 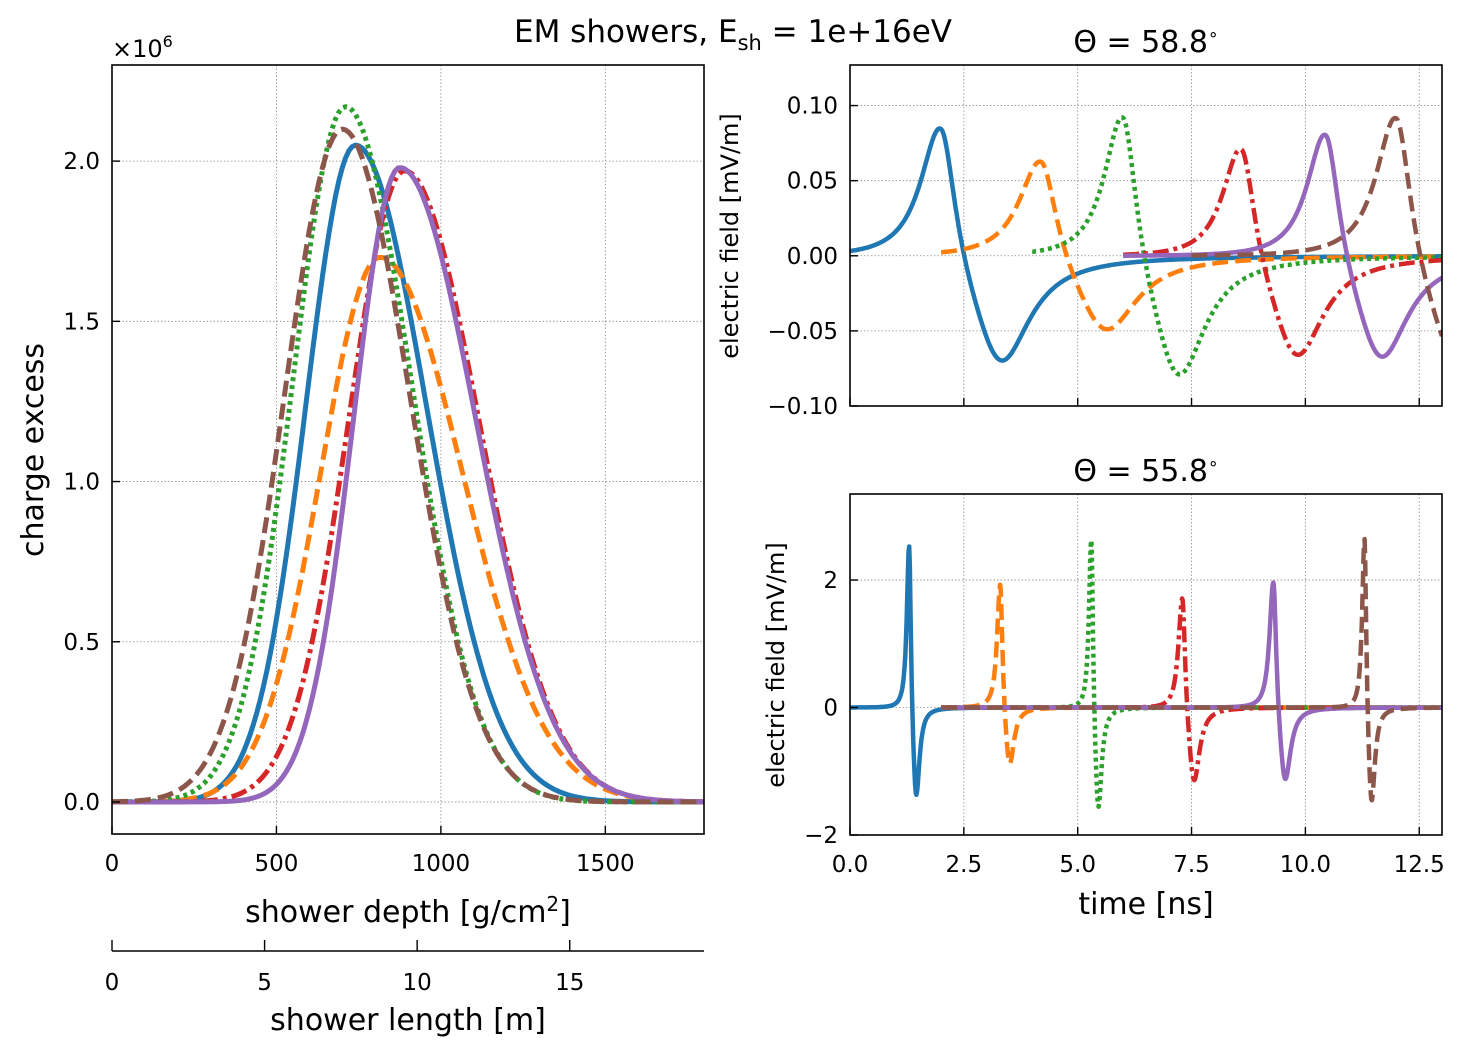 I want to click on y-tick-label: 0.5, so click(x=81, y=643).